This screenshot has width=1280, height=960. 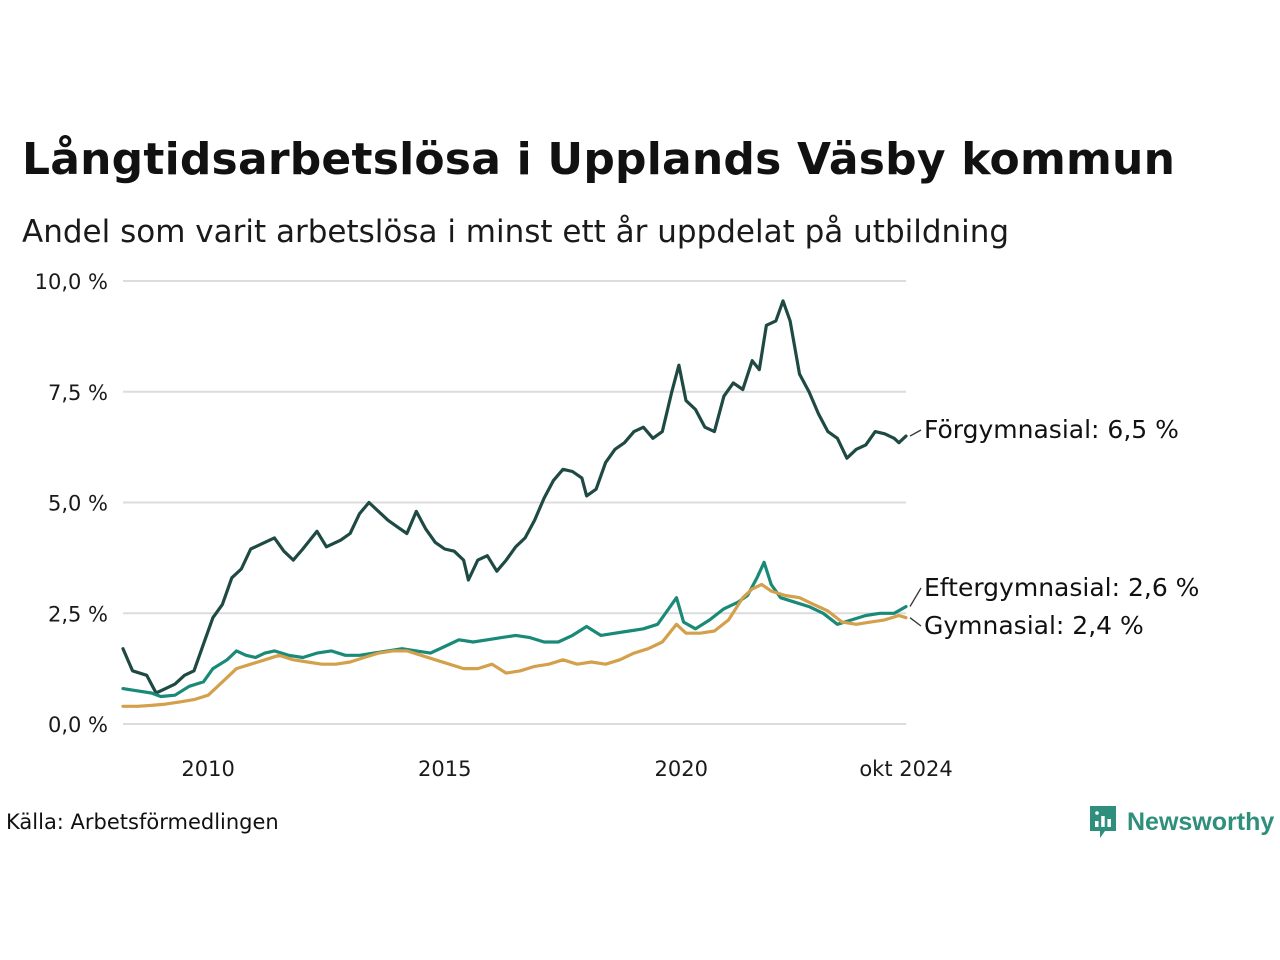 I want to click on y-tick-label: 7,5 %, so click(x=78, y=393).